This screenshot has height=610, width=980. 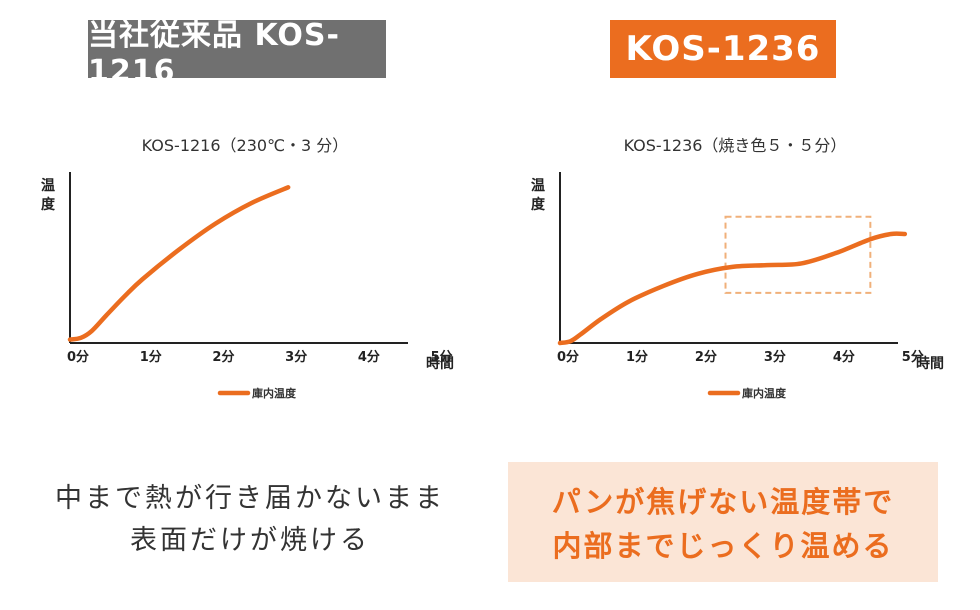 I want to click on right-caption: パンが焦げない温度帯で 内部までじっくり温める, so click(x=723, y=524).